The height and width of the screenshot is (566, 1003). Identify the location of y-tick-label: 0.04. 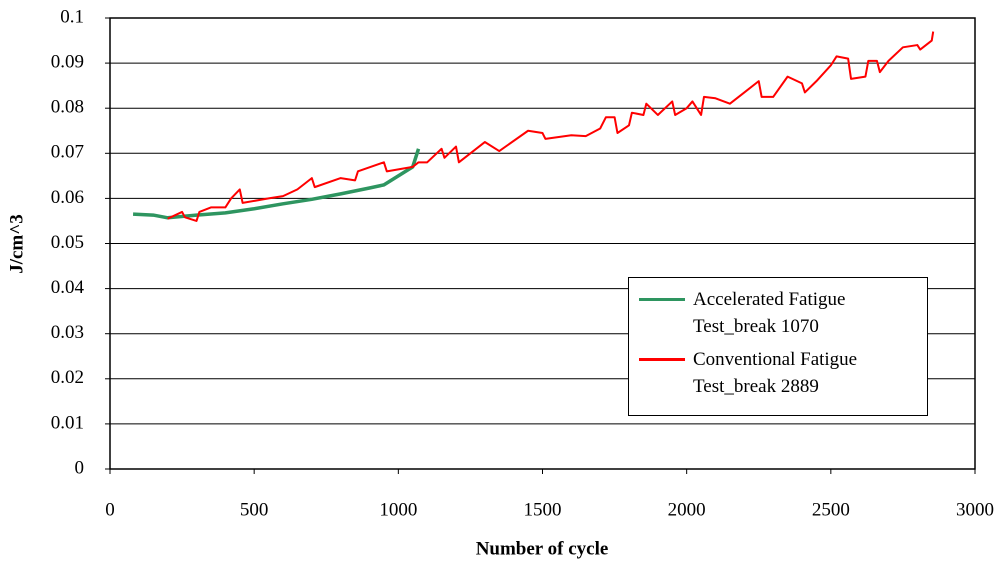
(68, 287).